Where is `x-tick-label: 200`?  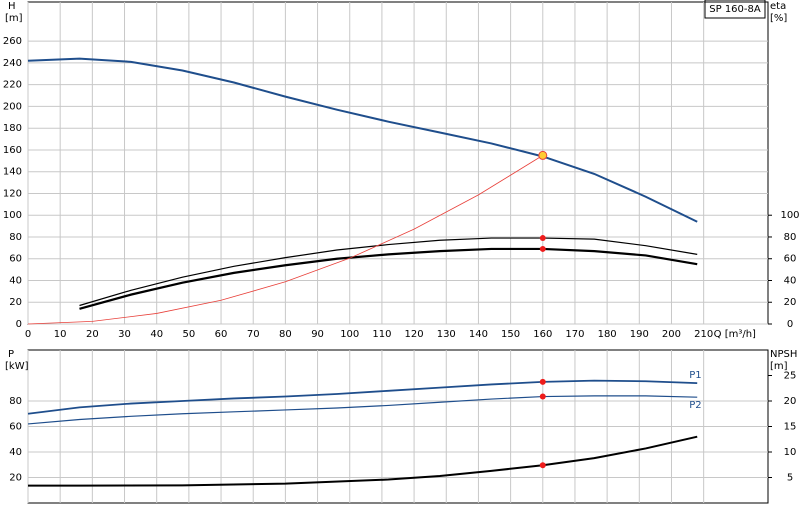
x-tick-label: 200 is located at coordinates (671, 334).